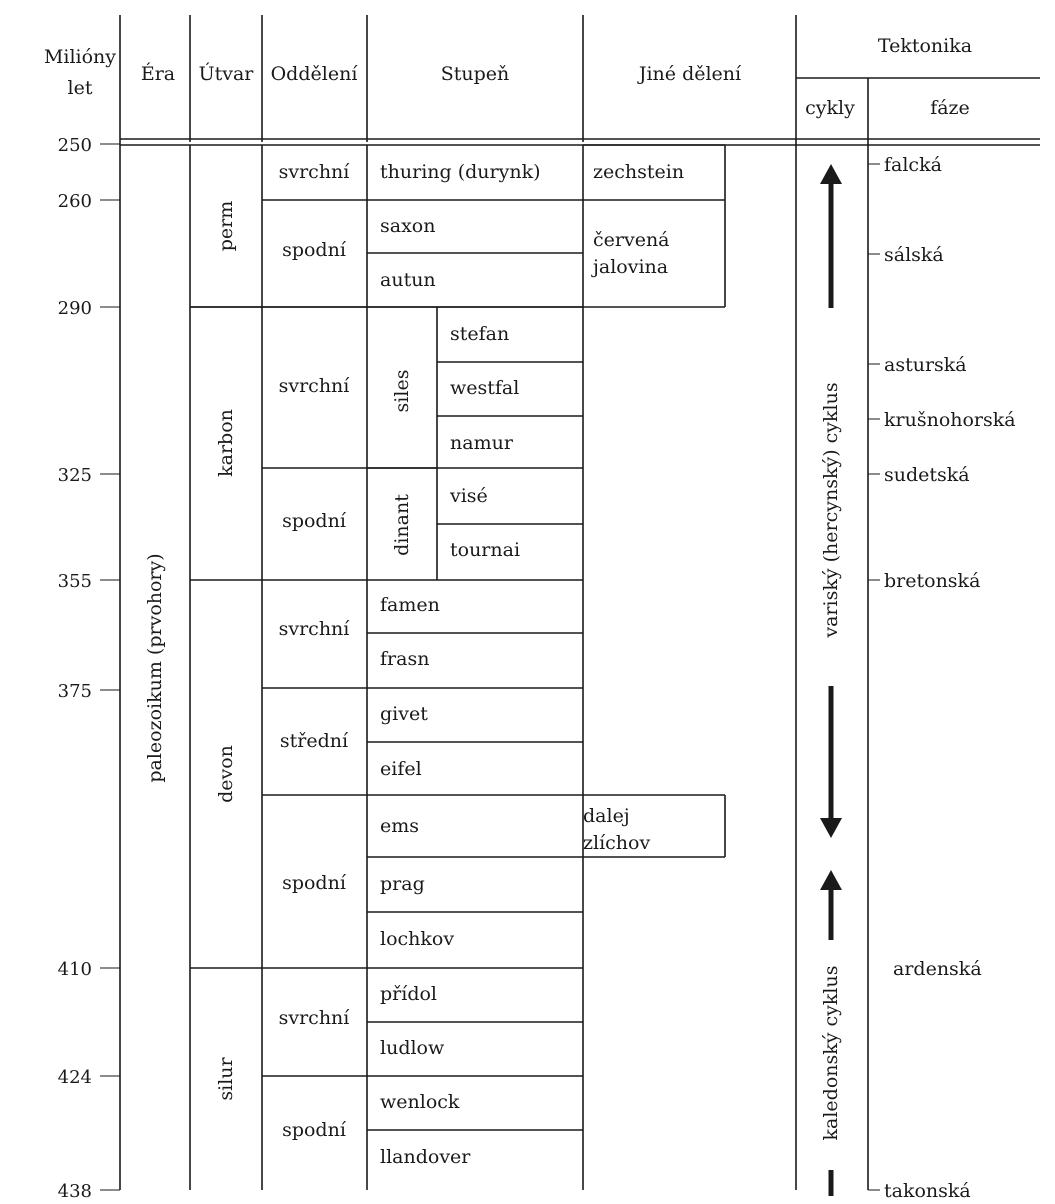 The width and height of the screenshot is (1055, 1204). I want to click on header-miliony: Milióny, so click(80, 57).